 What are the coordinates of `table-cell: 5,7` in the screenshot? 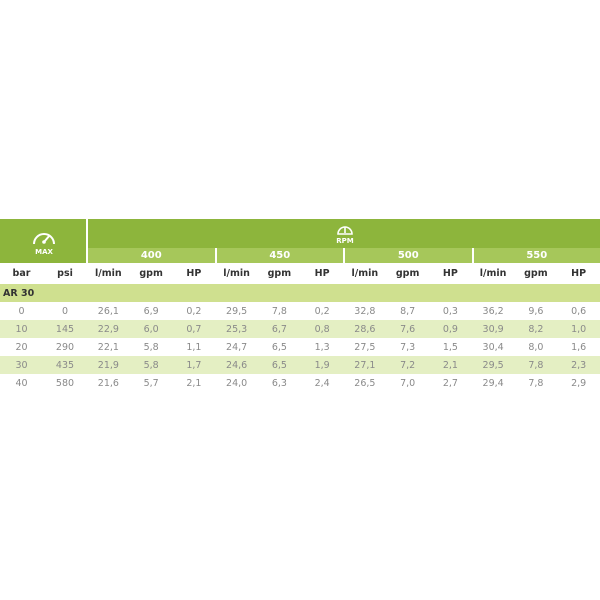 It's located at (151, 383).